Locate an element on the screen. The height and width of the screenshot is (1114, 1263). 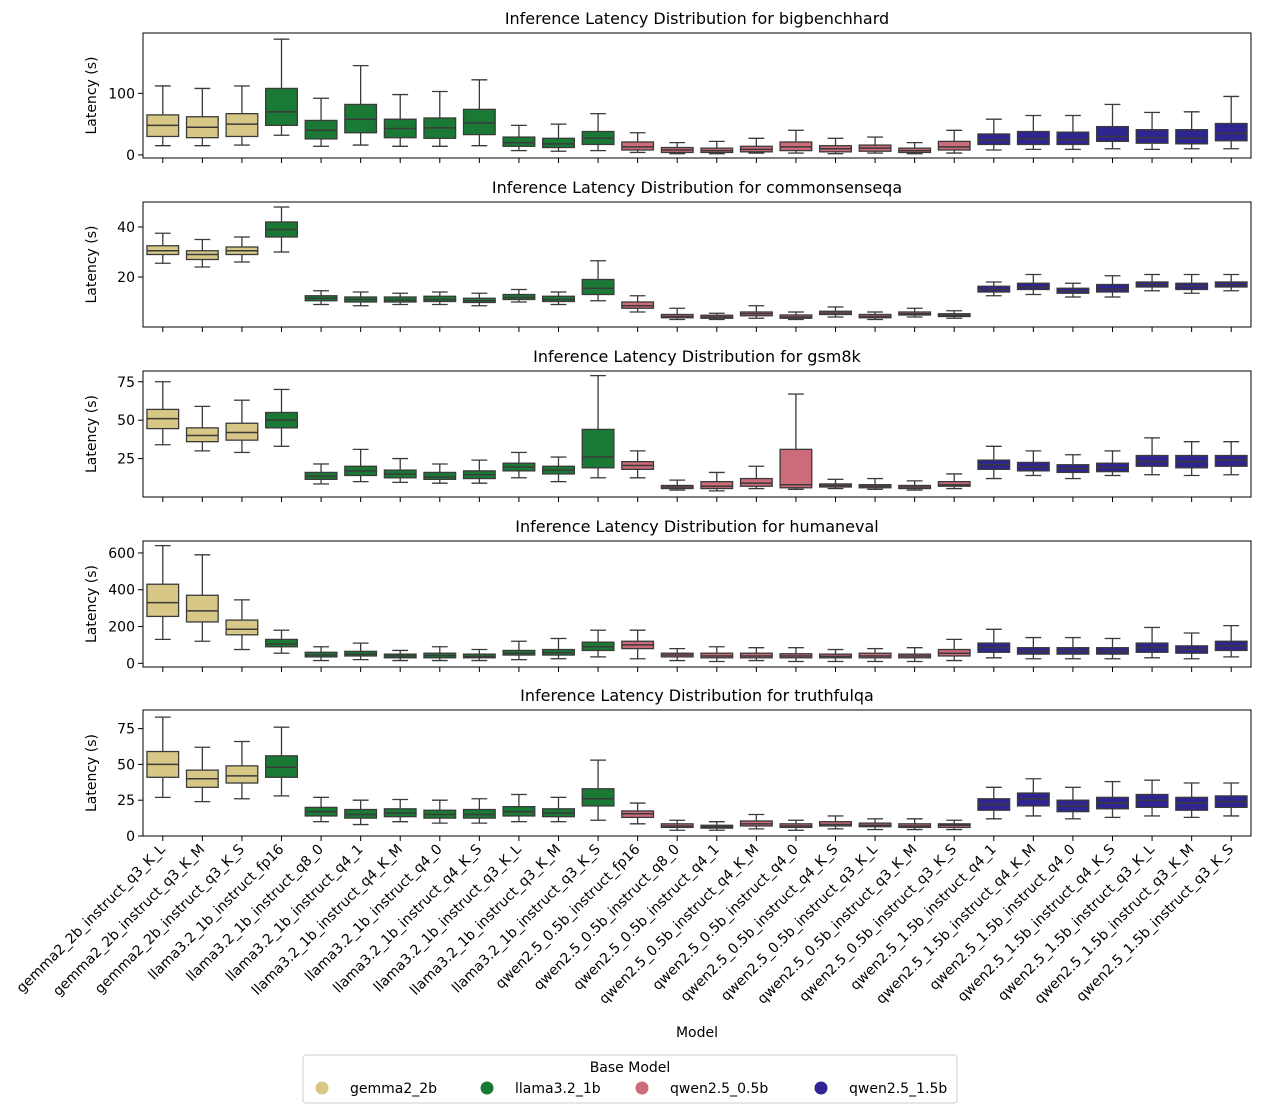
legend-frame is located at coordinates (630, 1079).